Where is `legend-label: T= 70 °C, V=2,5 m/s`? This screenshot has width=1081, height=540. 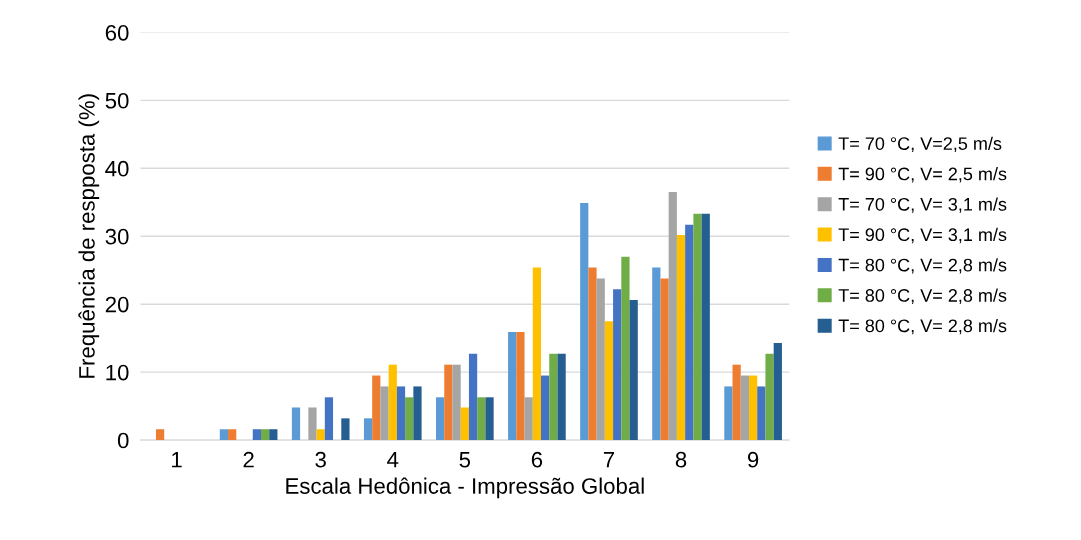
legend-label: T= 70 °C, V=2,5 m/s is located at coordinates (920, 144).